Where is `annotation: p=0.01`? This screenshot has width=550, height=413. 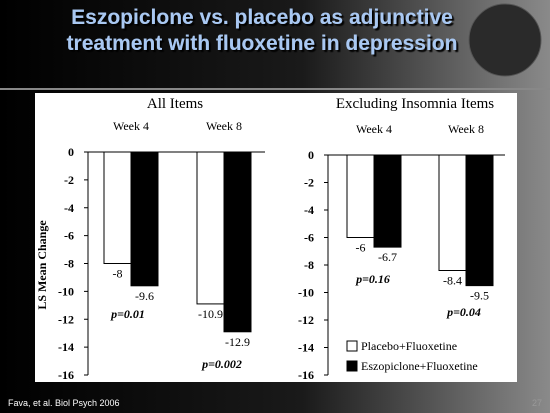 annotation: p=0.01 is located at coordinates (127, 314).